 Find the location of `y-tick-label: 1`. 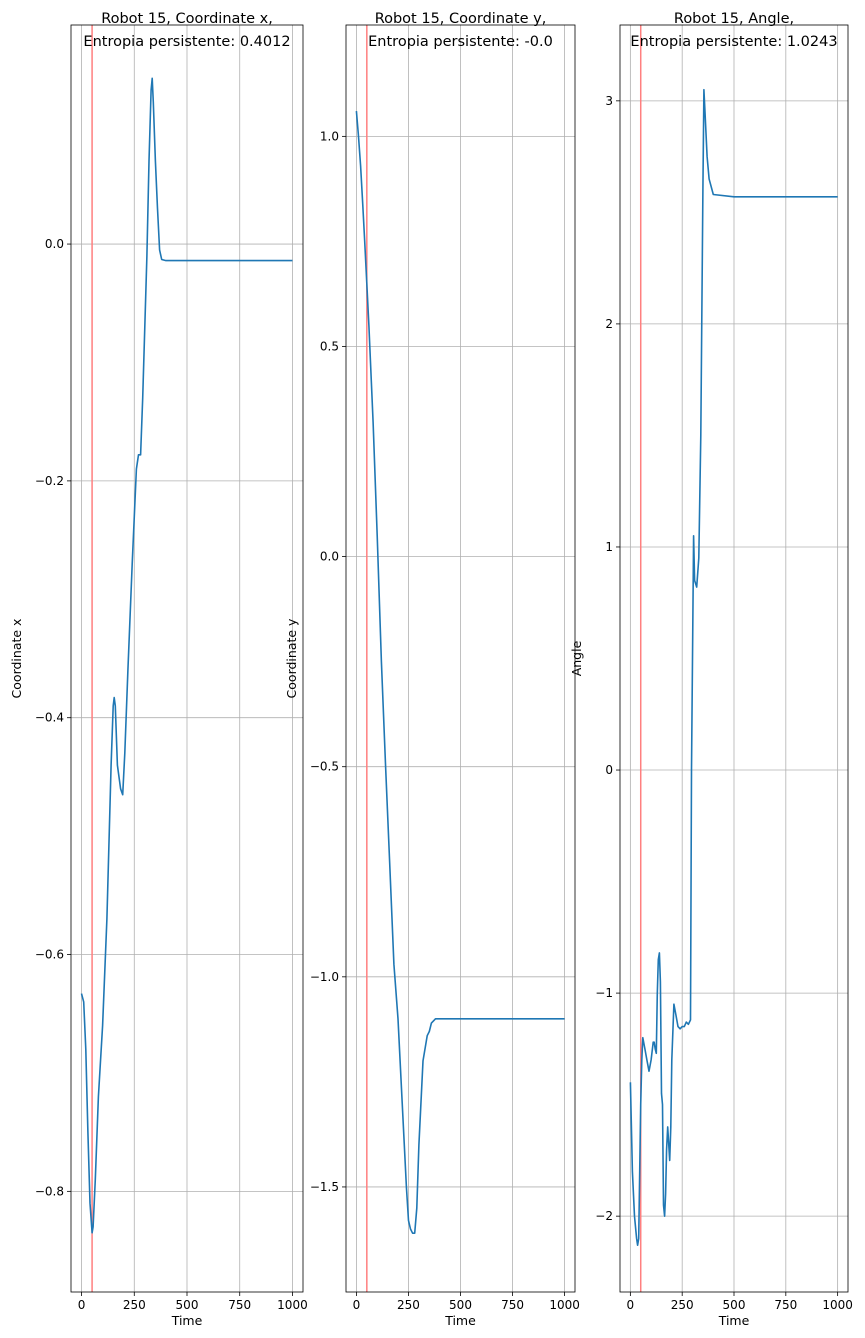

y-tick-label: 1 is located at coordinates (609, 547).